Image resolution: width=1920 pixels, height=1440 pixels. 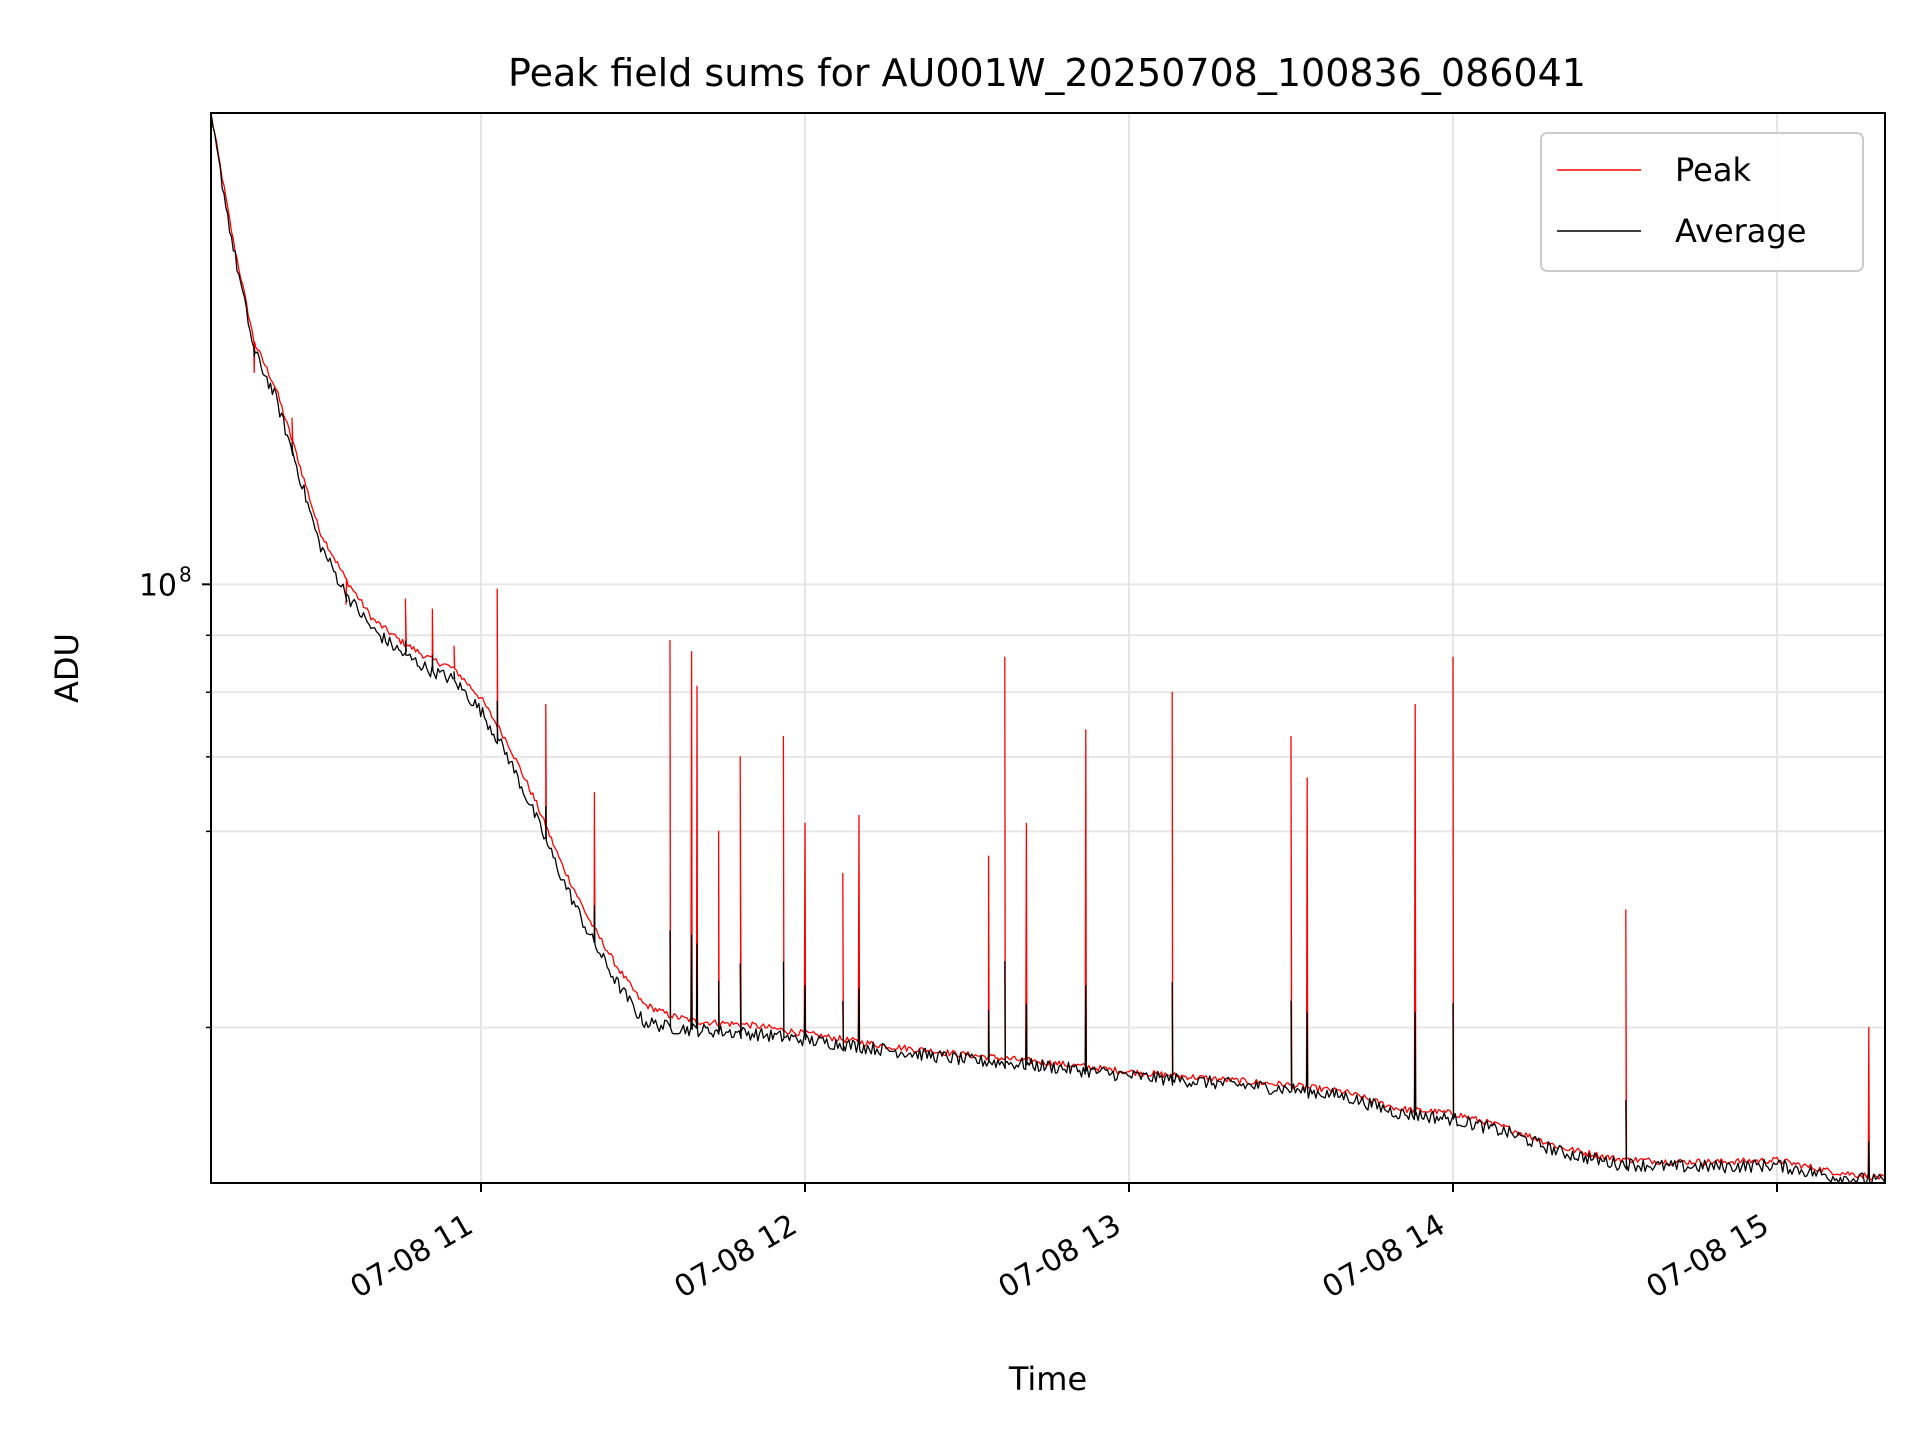 I want to click on legend-box, so click(x=1702, y=202).